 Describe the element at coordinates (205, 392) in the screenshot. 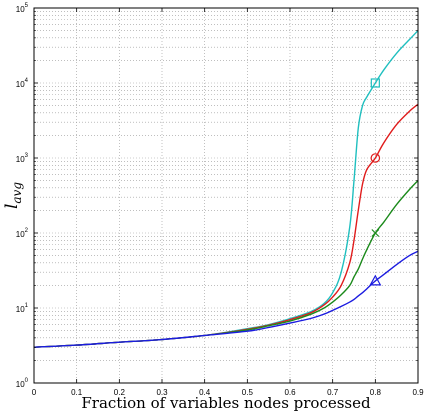

I see `x-tick-label: 0.4` at that location.